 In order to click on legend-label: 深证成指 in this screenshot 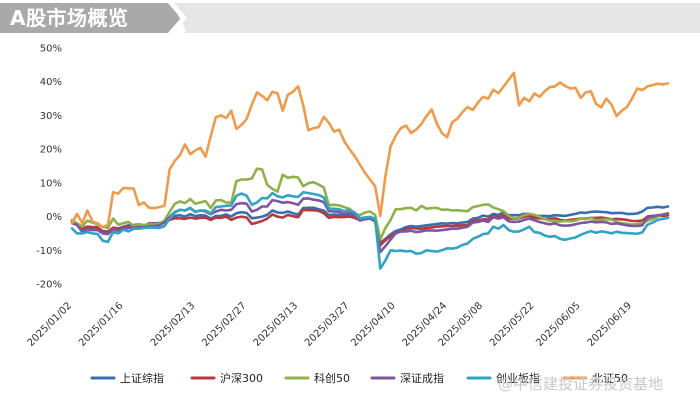, I will do `click(422, 378)`.